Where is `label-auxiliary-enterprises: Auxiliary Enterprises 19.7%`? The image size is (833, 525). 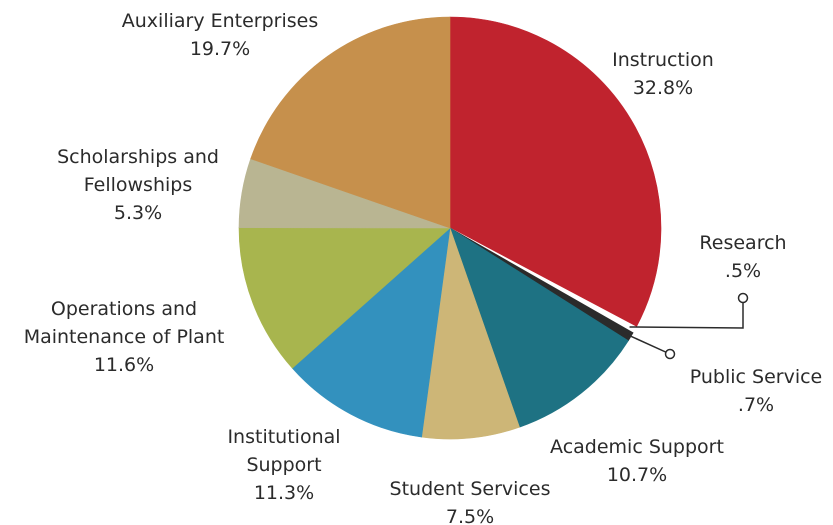 label-auxiliary-enterprises: Auxiliary Enterprises 19.7% is located at coordinates (220, 35).